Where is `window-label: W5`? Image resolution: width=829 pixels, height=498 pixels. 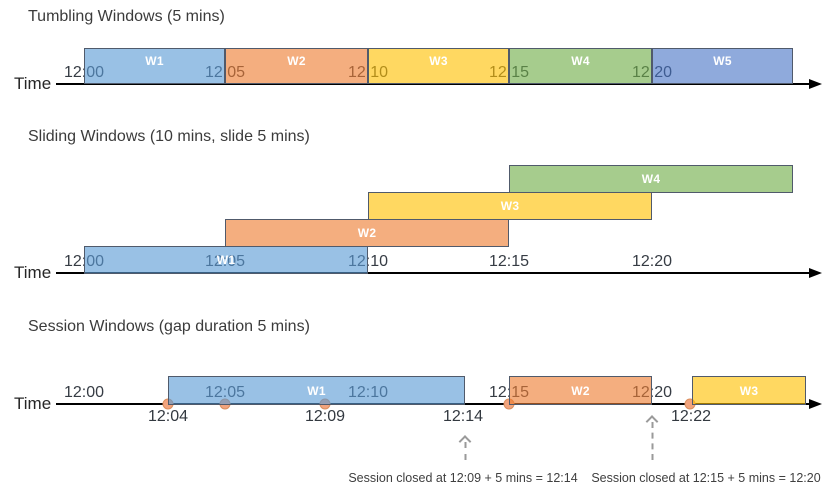 window-label: W5 is located at coordinates (722, 61).